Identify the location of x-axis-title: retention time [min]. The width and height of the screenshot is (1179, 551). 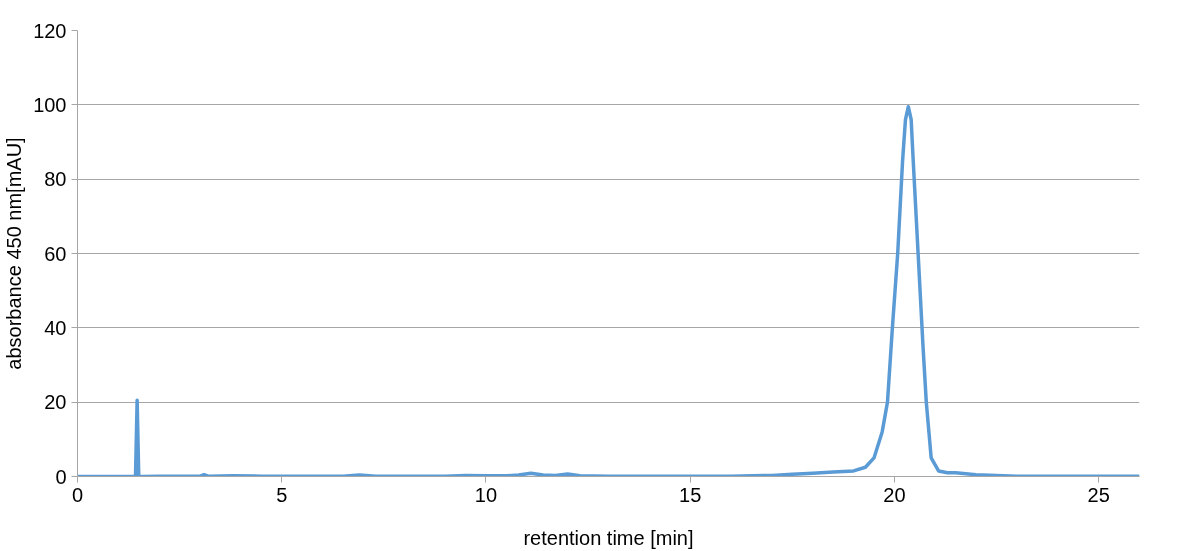
(608, 537).